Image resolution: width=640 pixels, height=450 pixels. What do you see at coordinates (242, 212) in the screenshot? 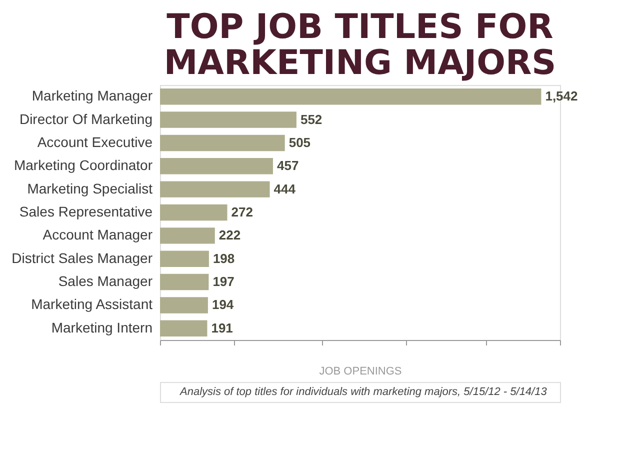
I see `data-label: 272` at bounding box center [242, 212].